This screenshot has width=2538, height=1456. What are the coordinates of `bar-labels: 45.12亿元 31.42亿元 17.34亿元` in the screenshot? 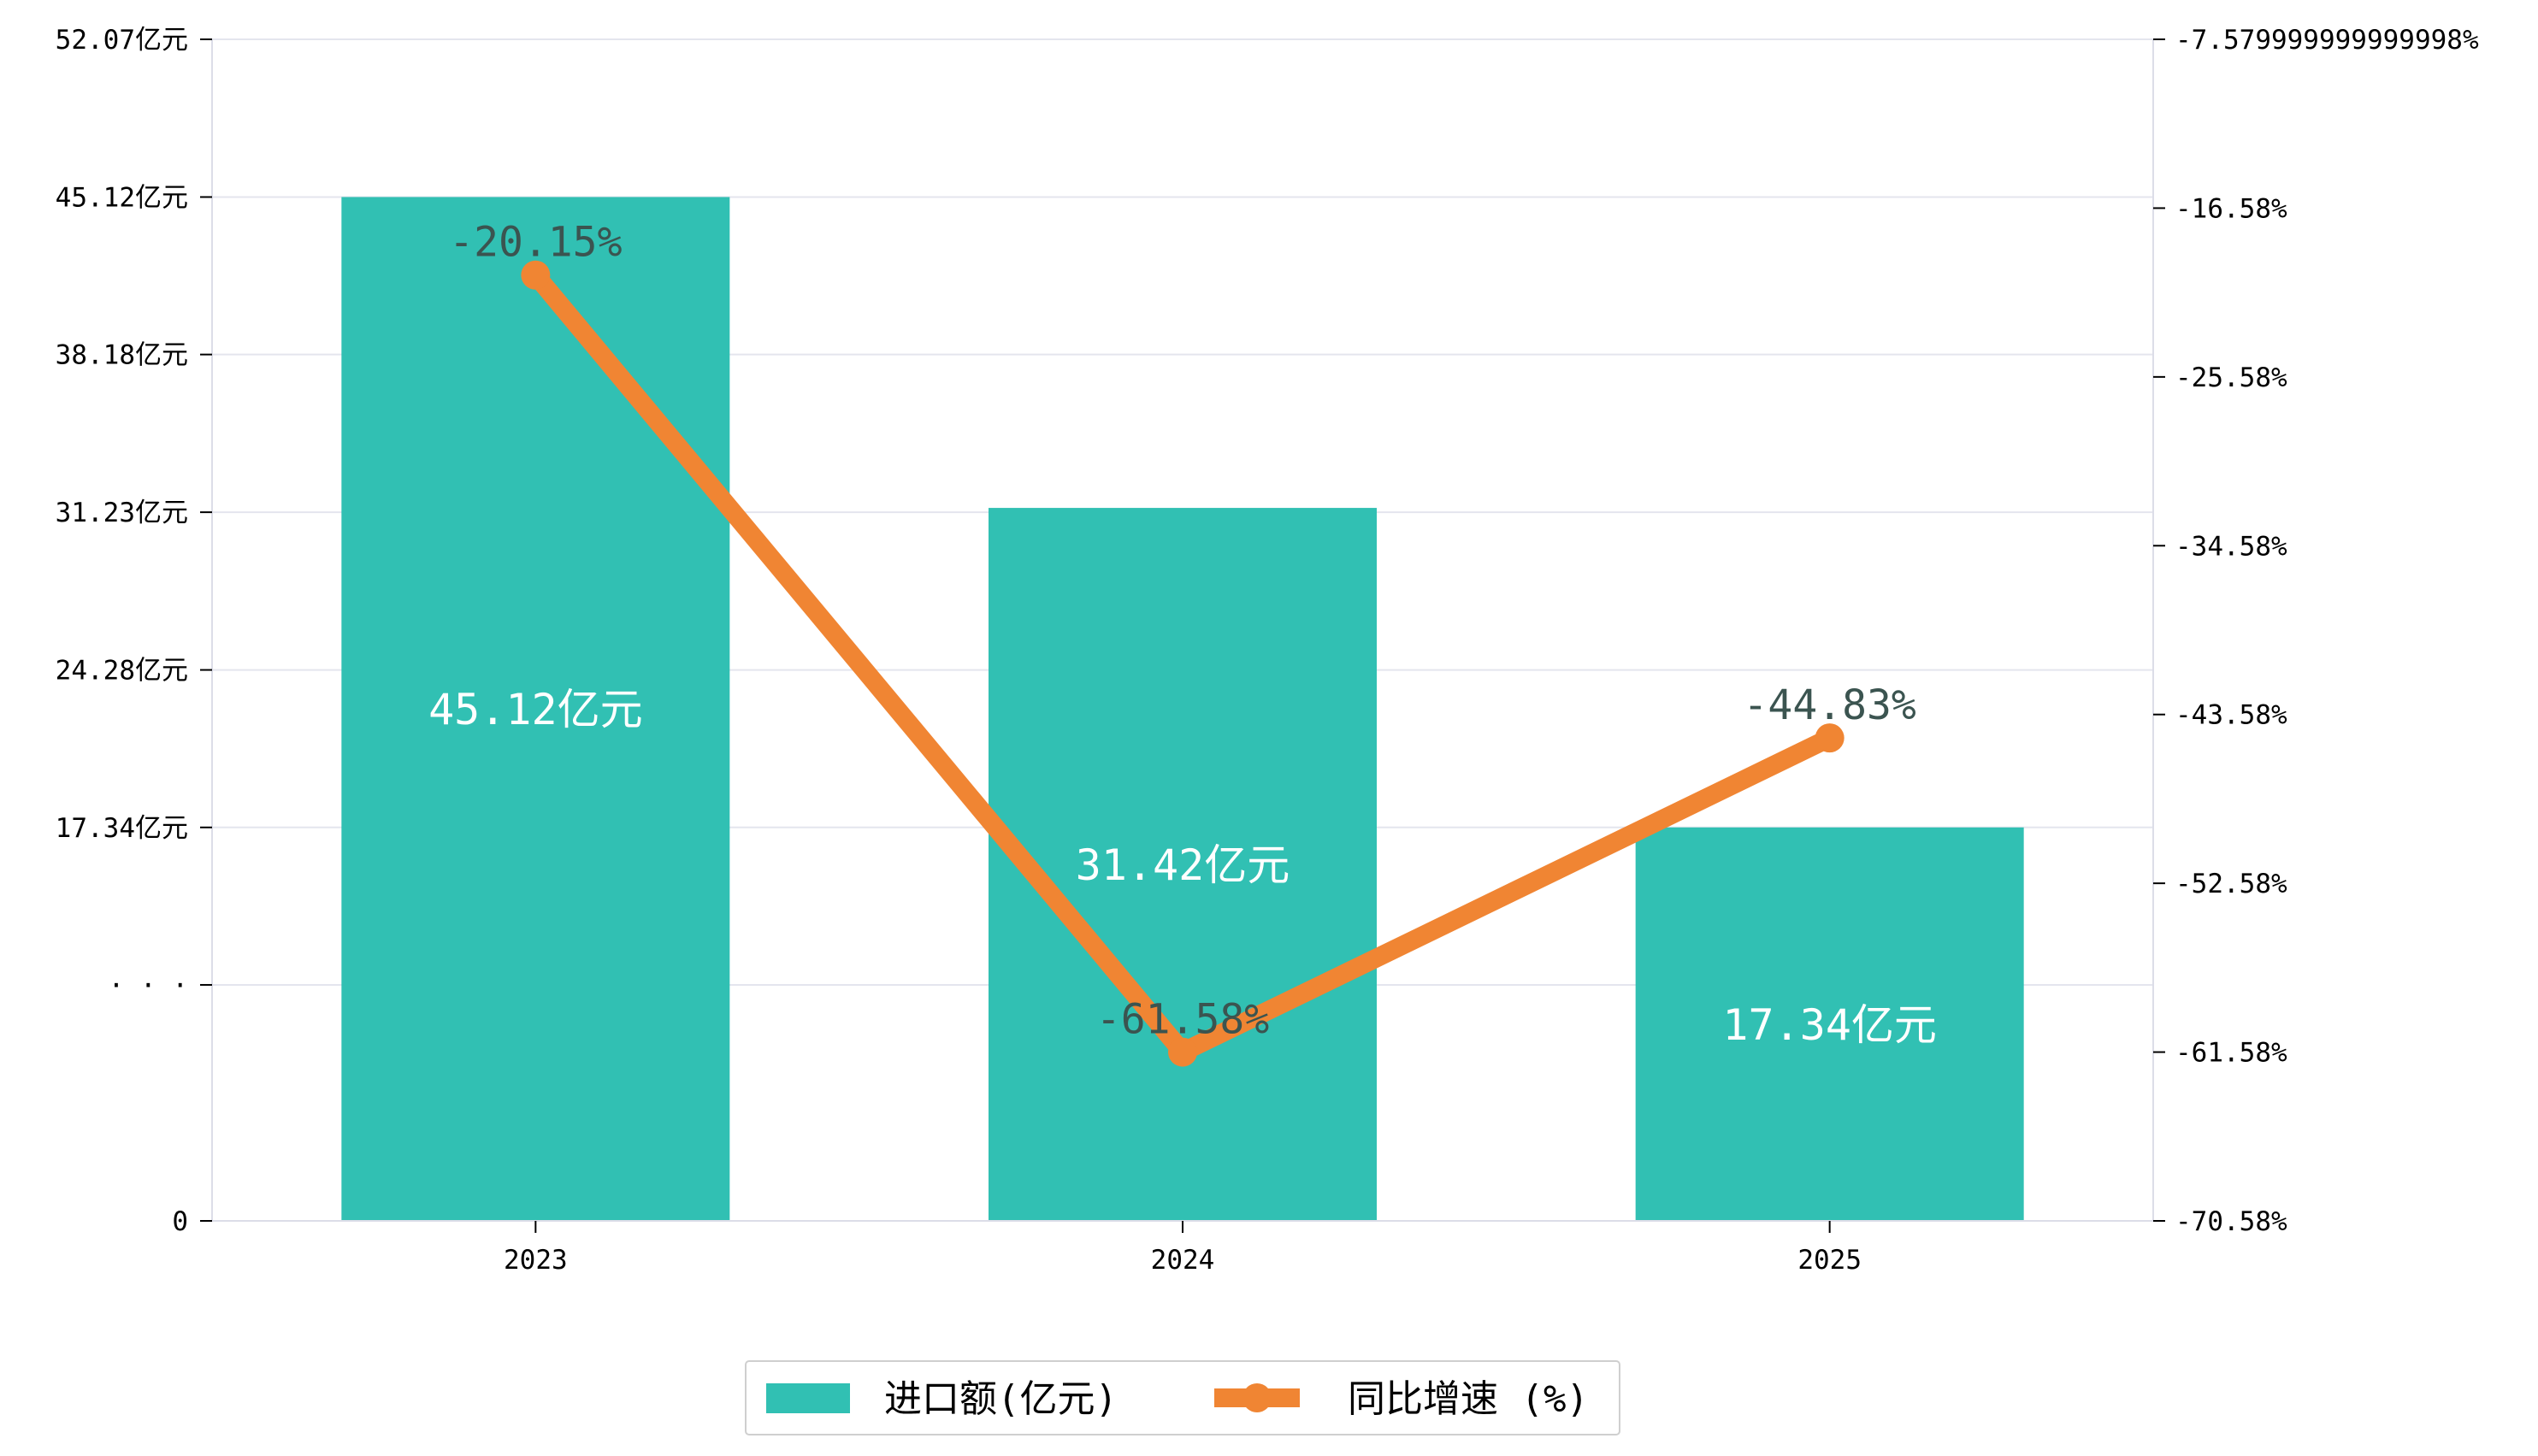 It's located at (1182, 868).